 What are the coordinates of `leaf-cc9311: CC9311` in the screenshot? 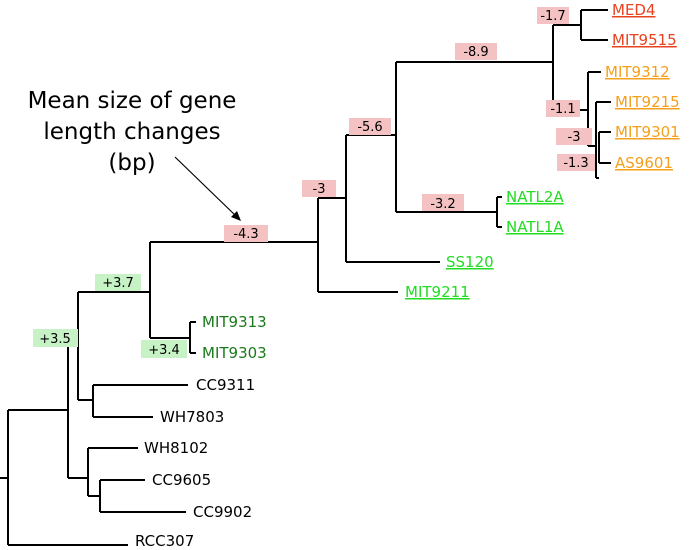 It's located at (225, 385).